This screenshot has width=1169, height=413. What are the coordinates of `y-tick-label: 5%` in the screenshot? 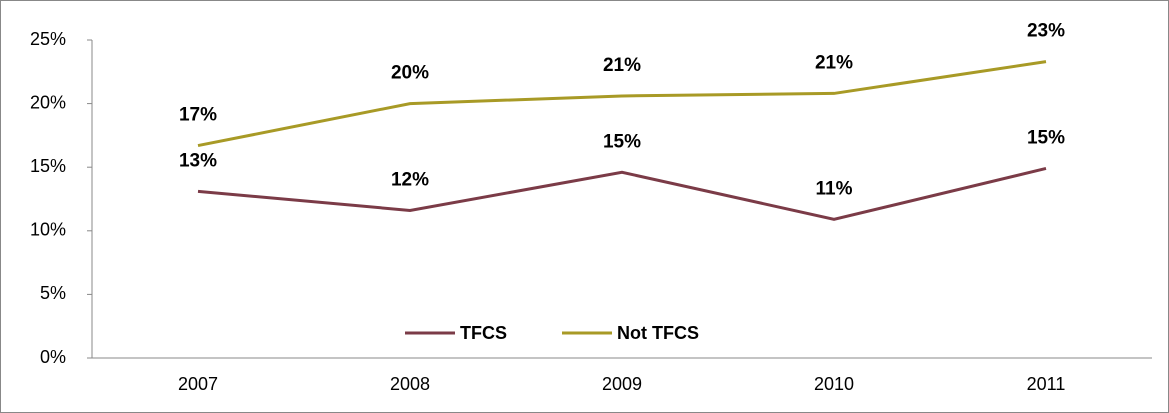 It's located at (53, 293).